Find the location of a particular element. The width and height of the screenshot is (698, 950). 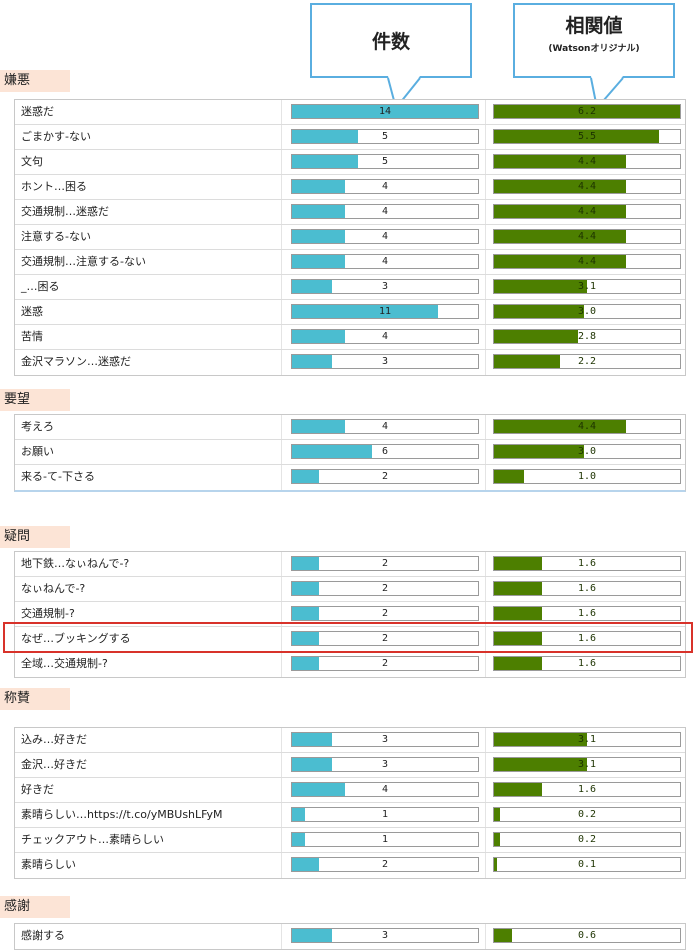

row-label: 素晴らしい…https://t.co/yMBUshLFyM is located at coordinates (122, 814).